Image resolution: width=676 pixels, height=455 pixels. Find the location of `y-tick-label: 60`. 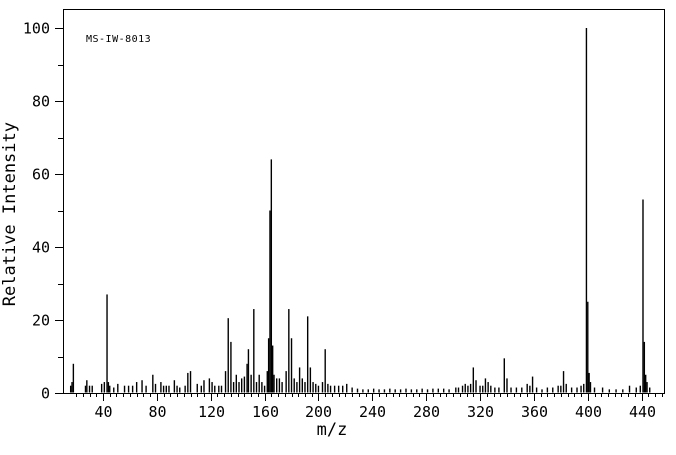

y-tick-label: 60 is located at coordinates (41, 175).